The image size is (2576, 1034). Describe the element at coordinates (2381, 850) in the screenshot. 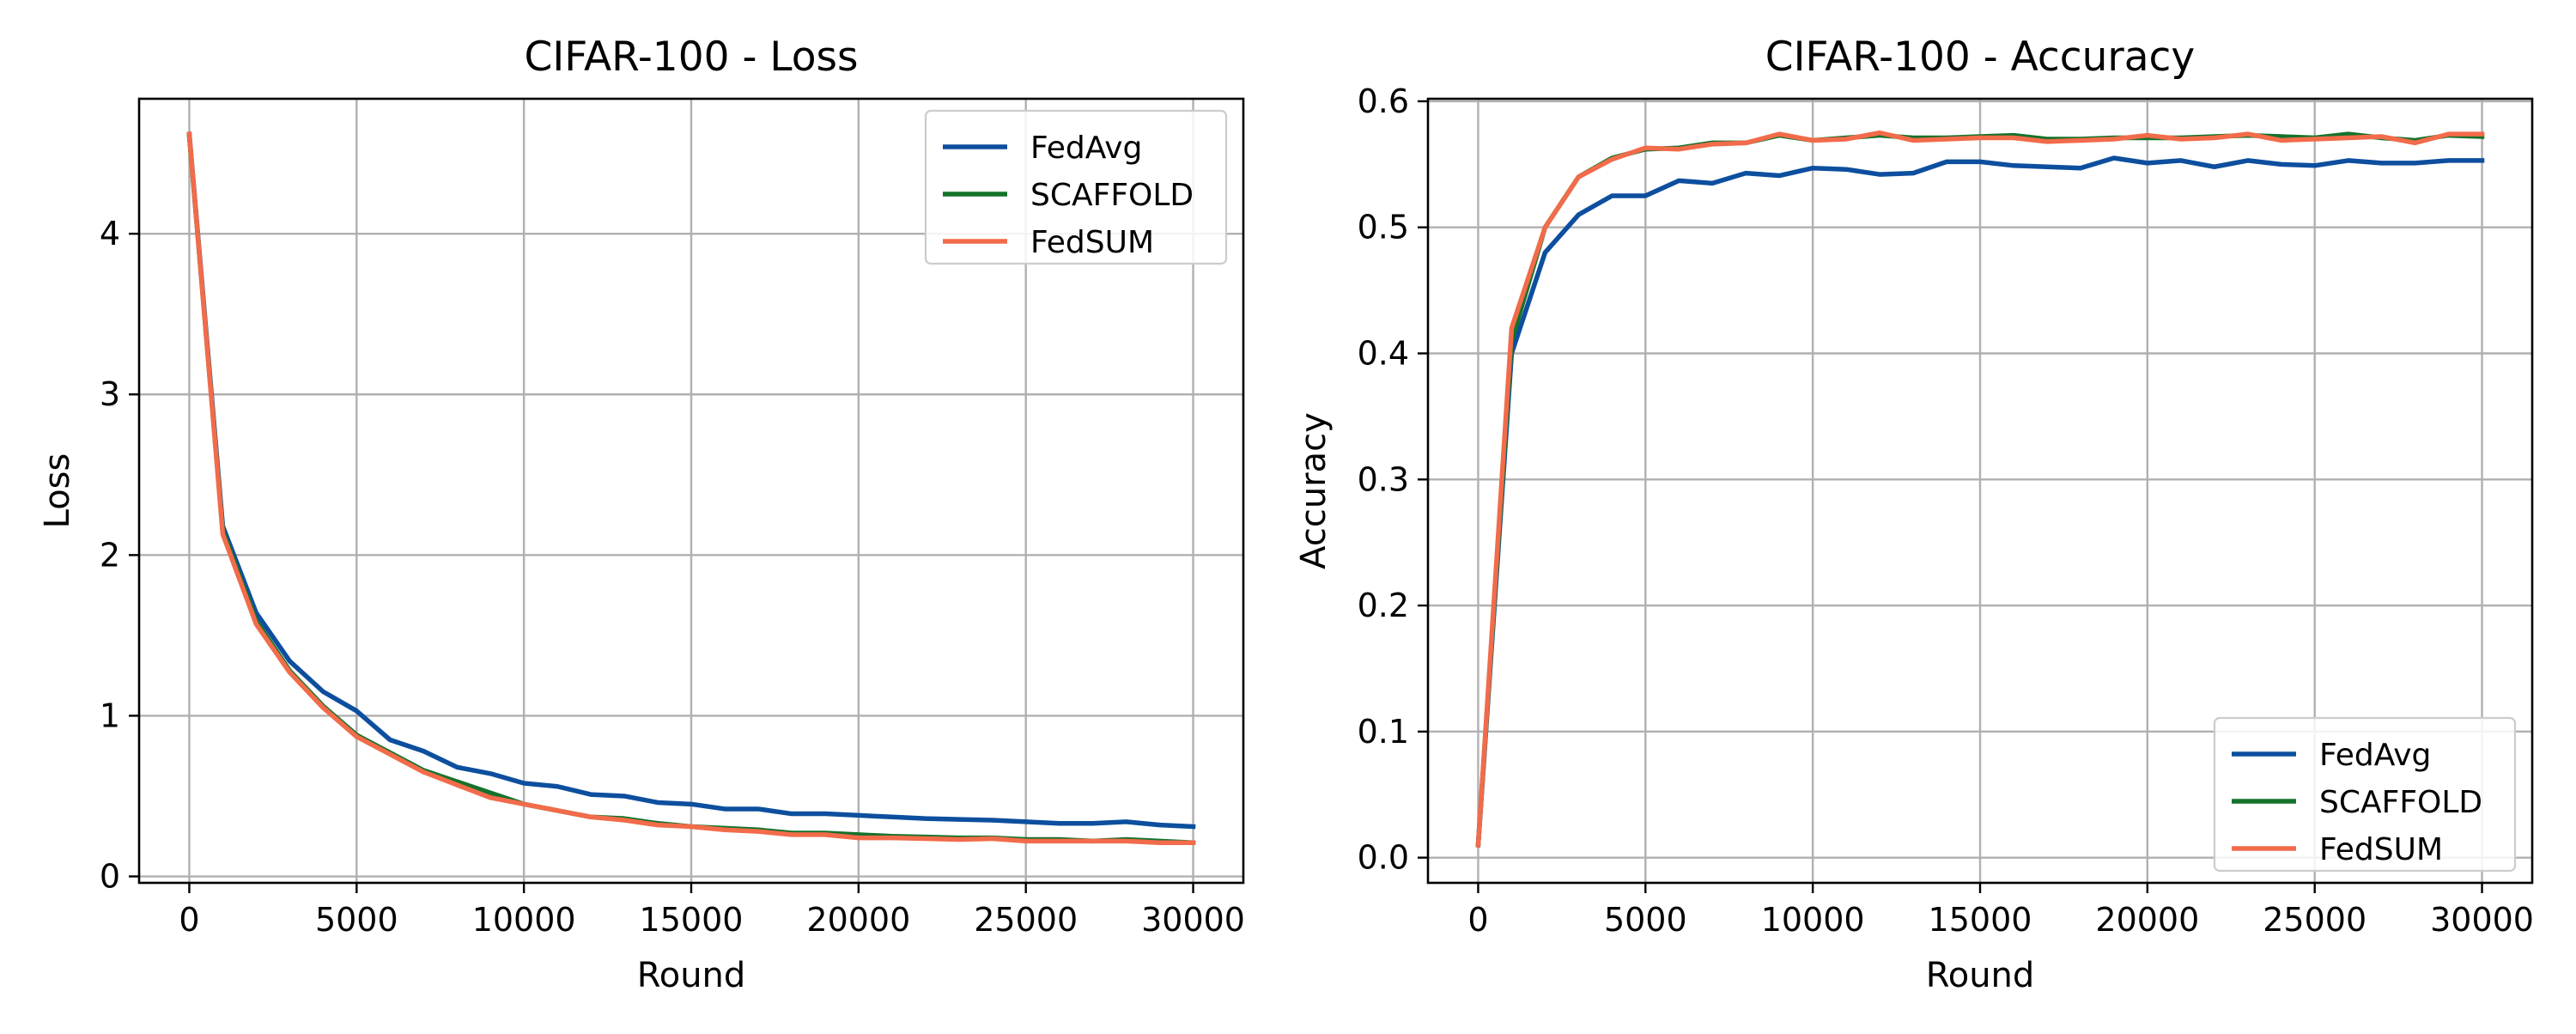

I see `accuracy-legend-label-fedsum: FedSUM` at that location.